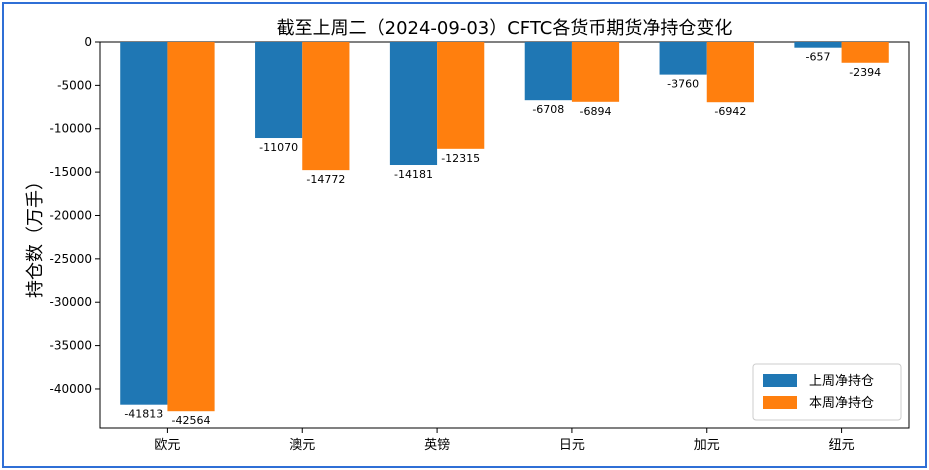 The height and width of the screenshot is (470, 929). Describe the element at coordinates (74, 85) in the screenshot. I see `y-tick-label: -5000` at that location.